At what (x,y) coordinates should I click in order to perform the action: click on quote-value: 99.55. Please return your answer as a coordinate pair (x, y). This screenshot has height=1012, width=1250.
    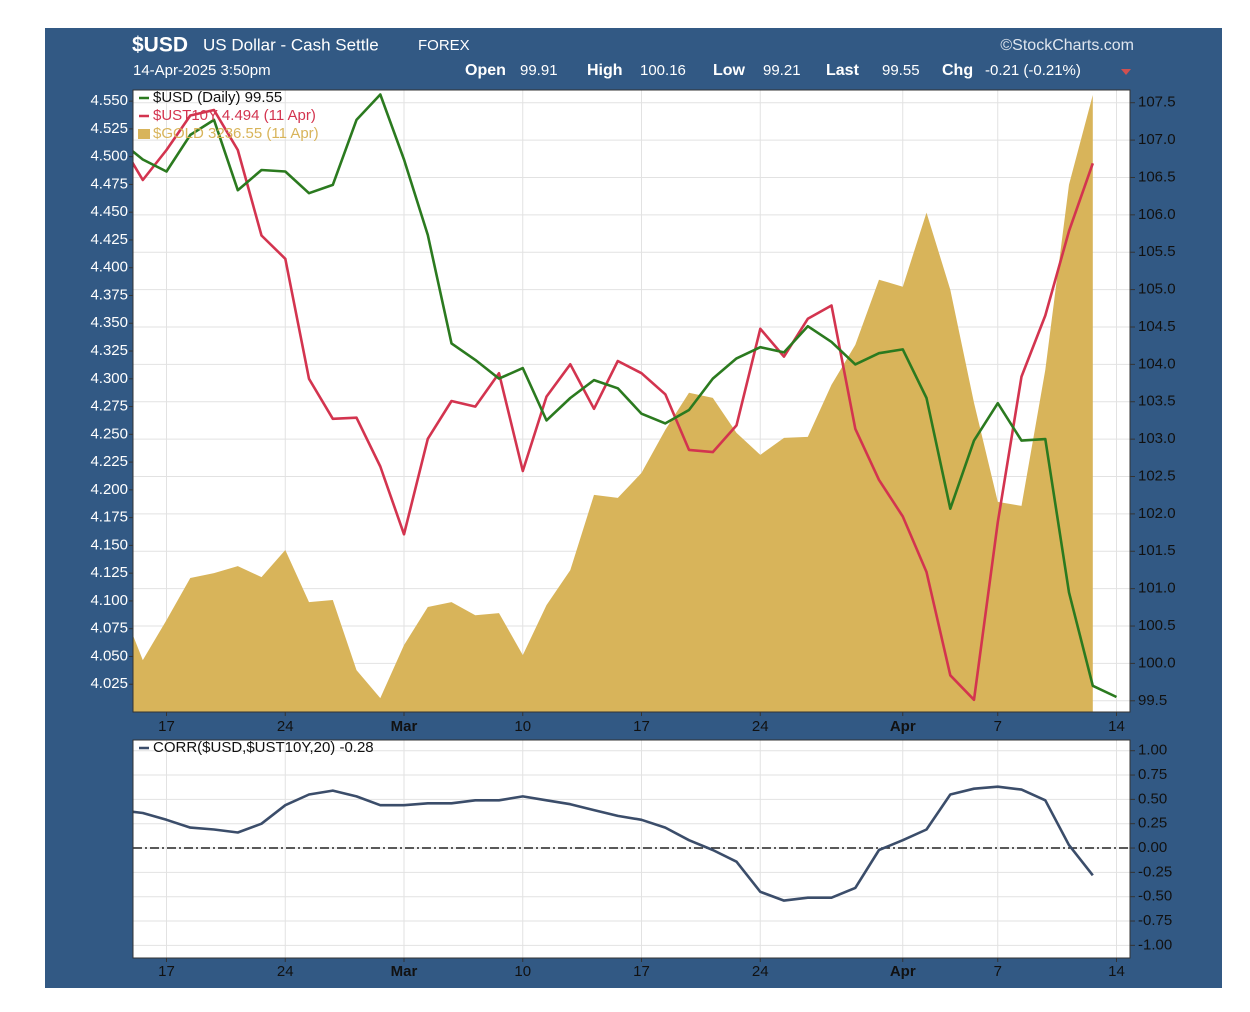
    Looking at the image, I should click on (901, 70).